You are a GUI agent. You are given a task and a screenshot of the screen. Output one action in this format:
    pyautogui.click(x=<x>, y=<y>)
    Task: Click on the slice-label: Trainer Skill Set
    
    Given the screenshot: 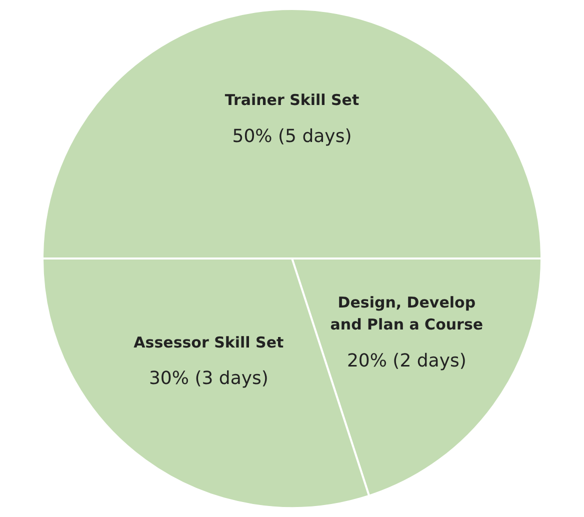 What is the action you would take?
    pyautogui.click(x=292, y=100)
    